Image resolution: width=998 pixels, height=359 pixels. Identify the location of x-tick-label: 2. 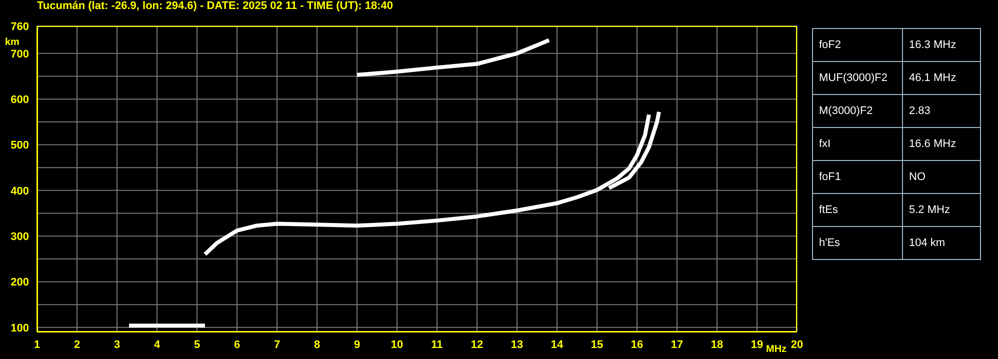
(77, 344).